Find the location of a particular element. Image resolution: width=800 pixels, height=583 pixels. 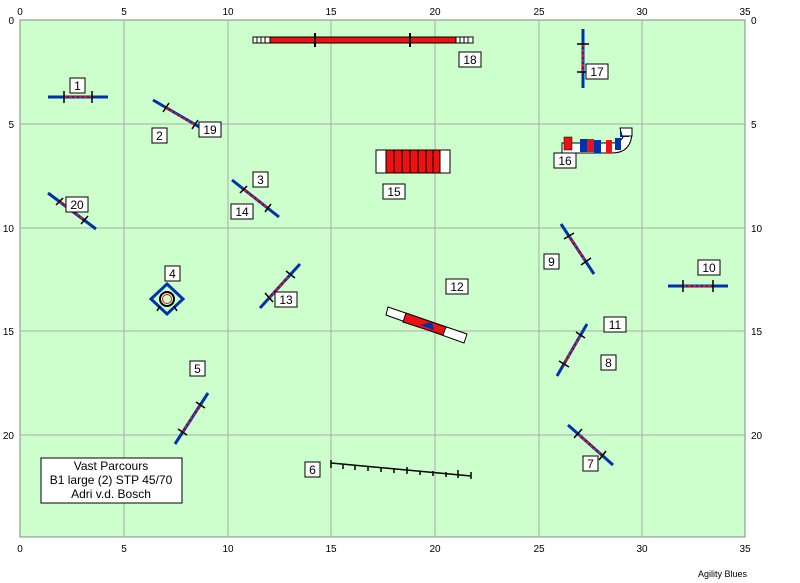

number-text: 17 is located at coordinates (597, 72).